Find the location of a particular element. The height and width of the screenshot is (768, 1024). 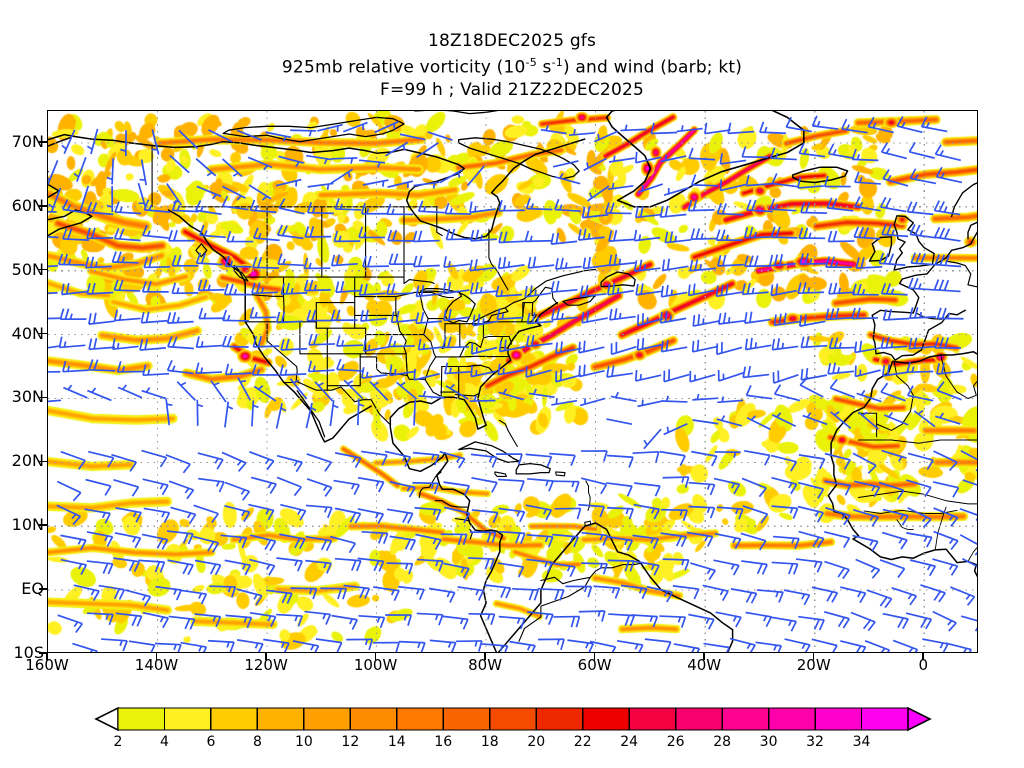

x-axis-label-60W: 60W is located at coordinates (594, 665).